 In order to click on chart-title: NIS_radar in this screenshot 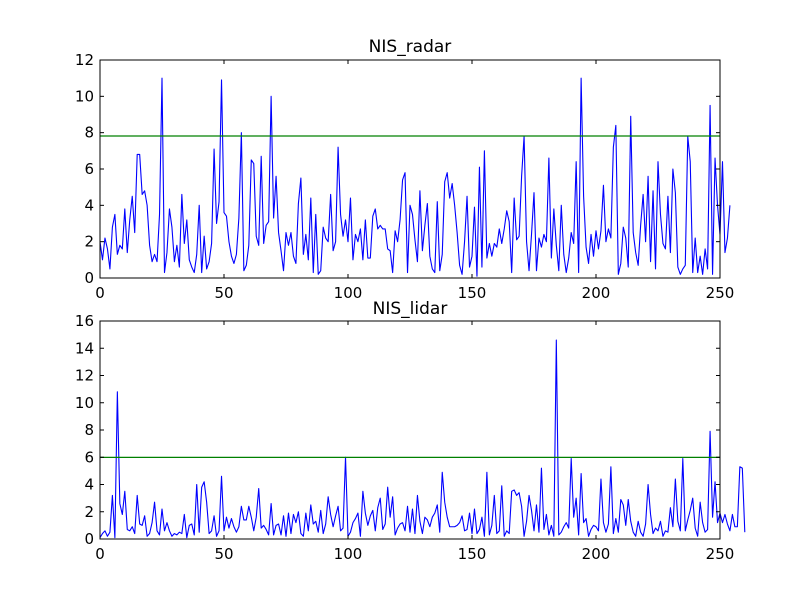, I will do `click(410, 47)`.